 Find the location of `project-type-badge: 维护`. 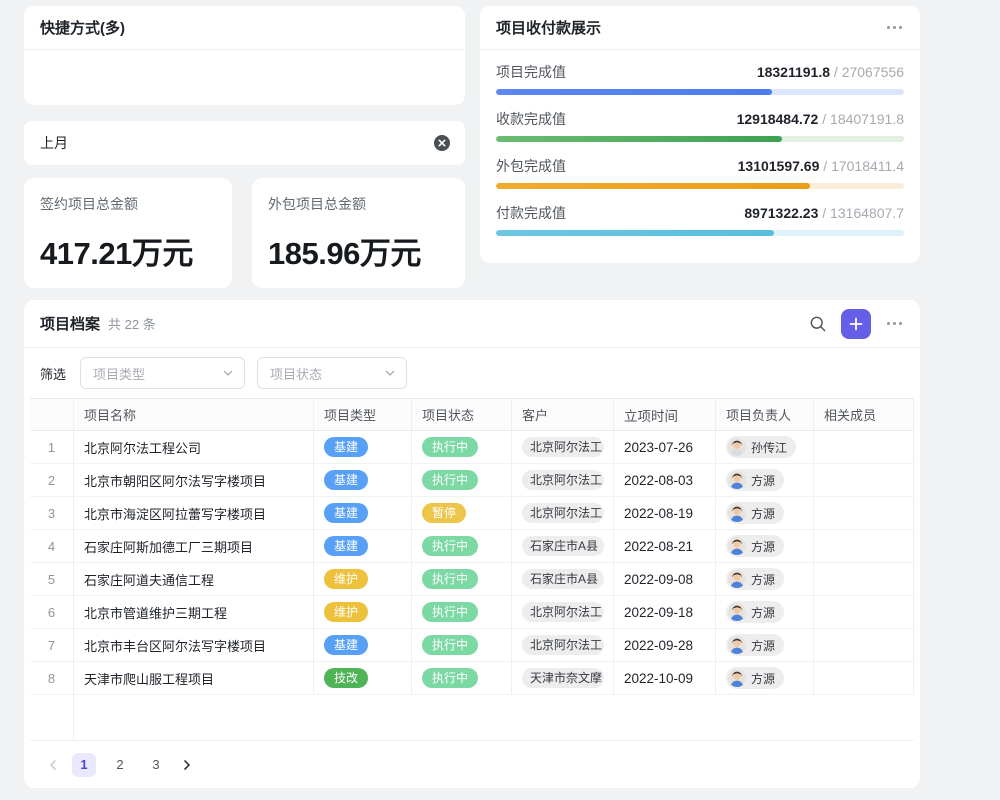

project-type-badge: 维护 is located at coordinates (346, 579).